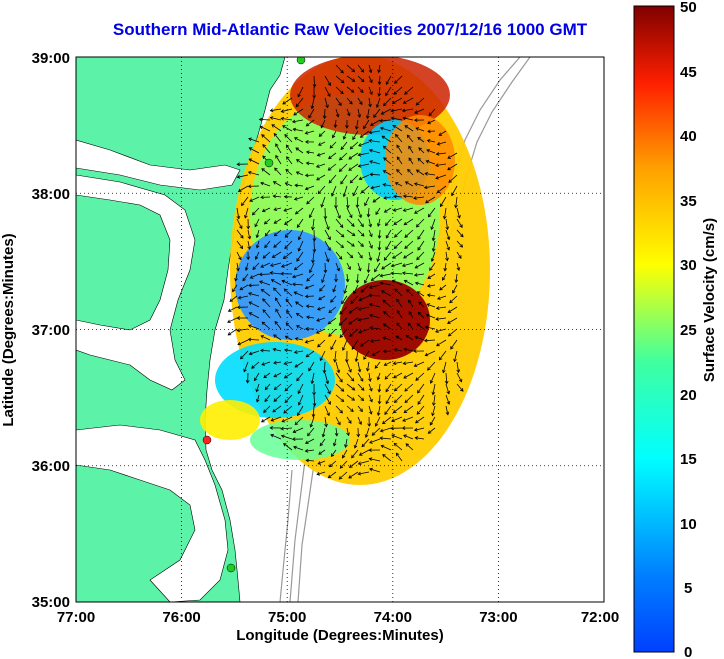  What do you see at coordinates (688, 330) in the screenshot?
I see `colorbar-tick-label: 25` at bounding box center [688, 330].